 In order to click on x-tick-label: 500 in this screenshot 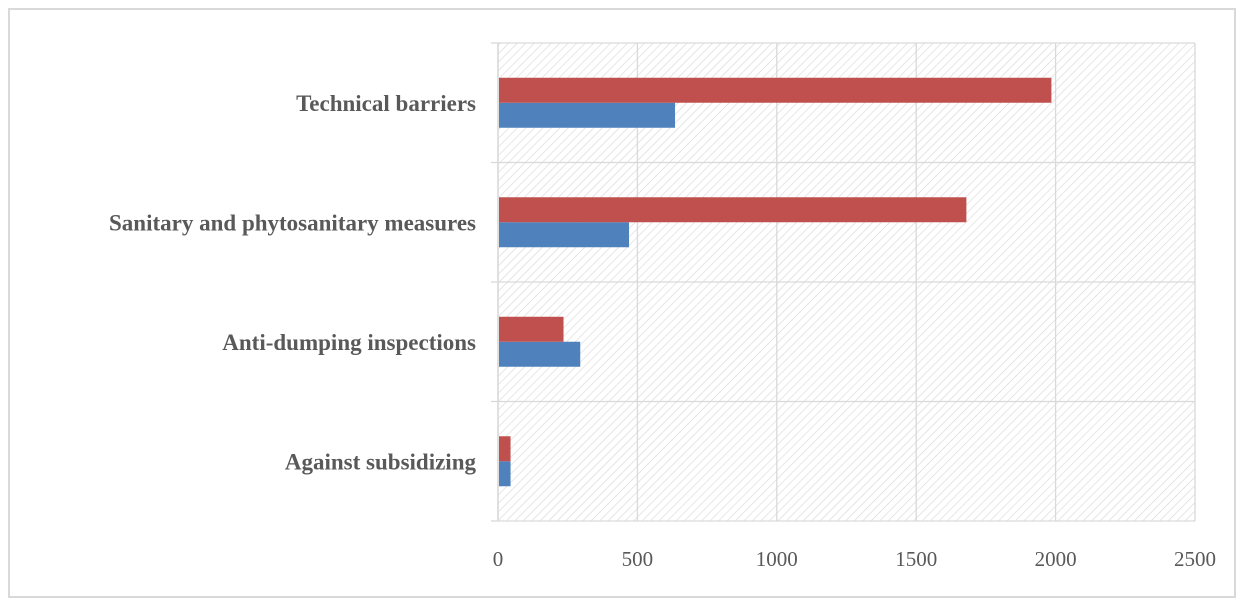, I will do `click(638, 559)`.